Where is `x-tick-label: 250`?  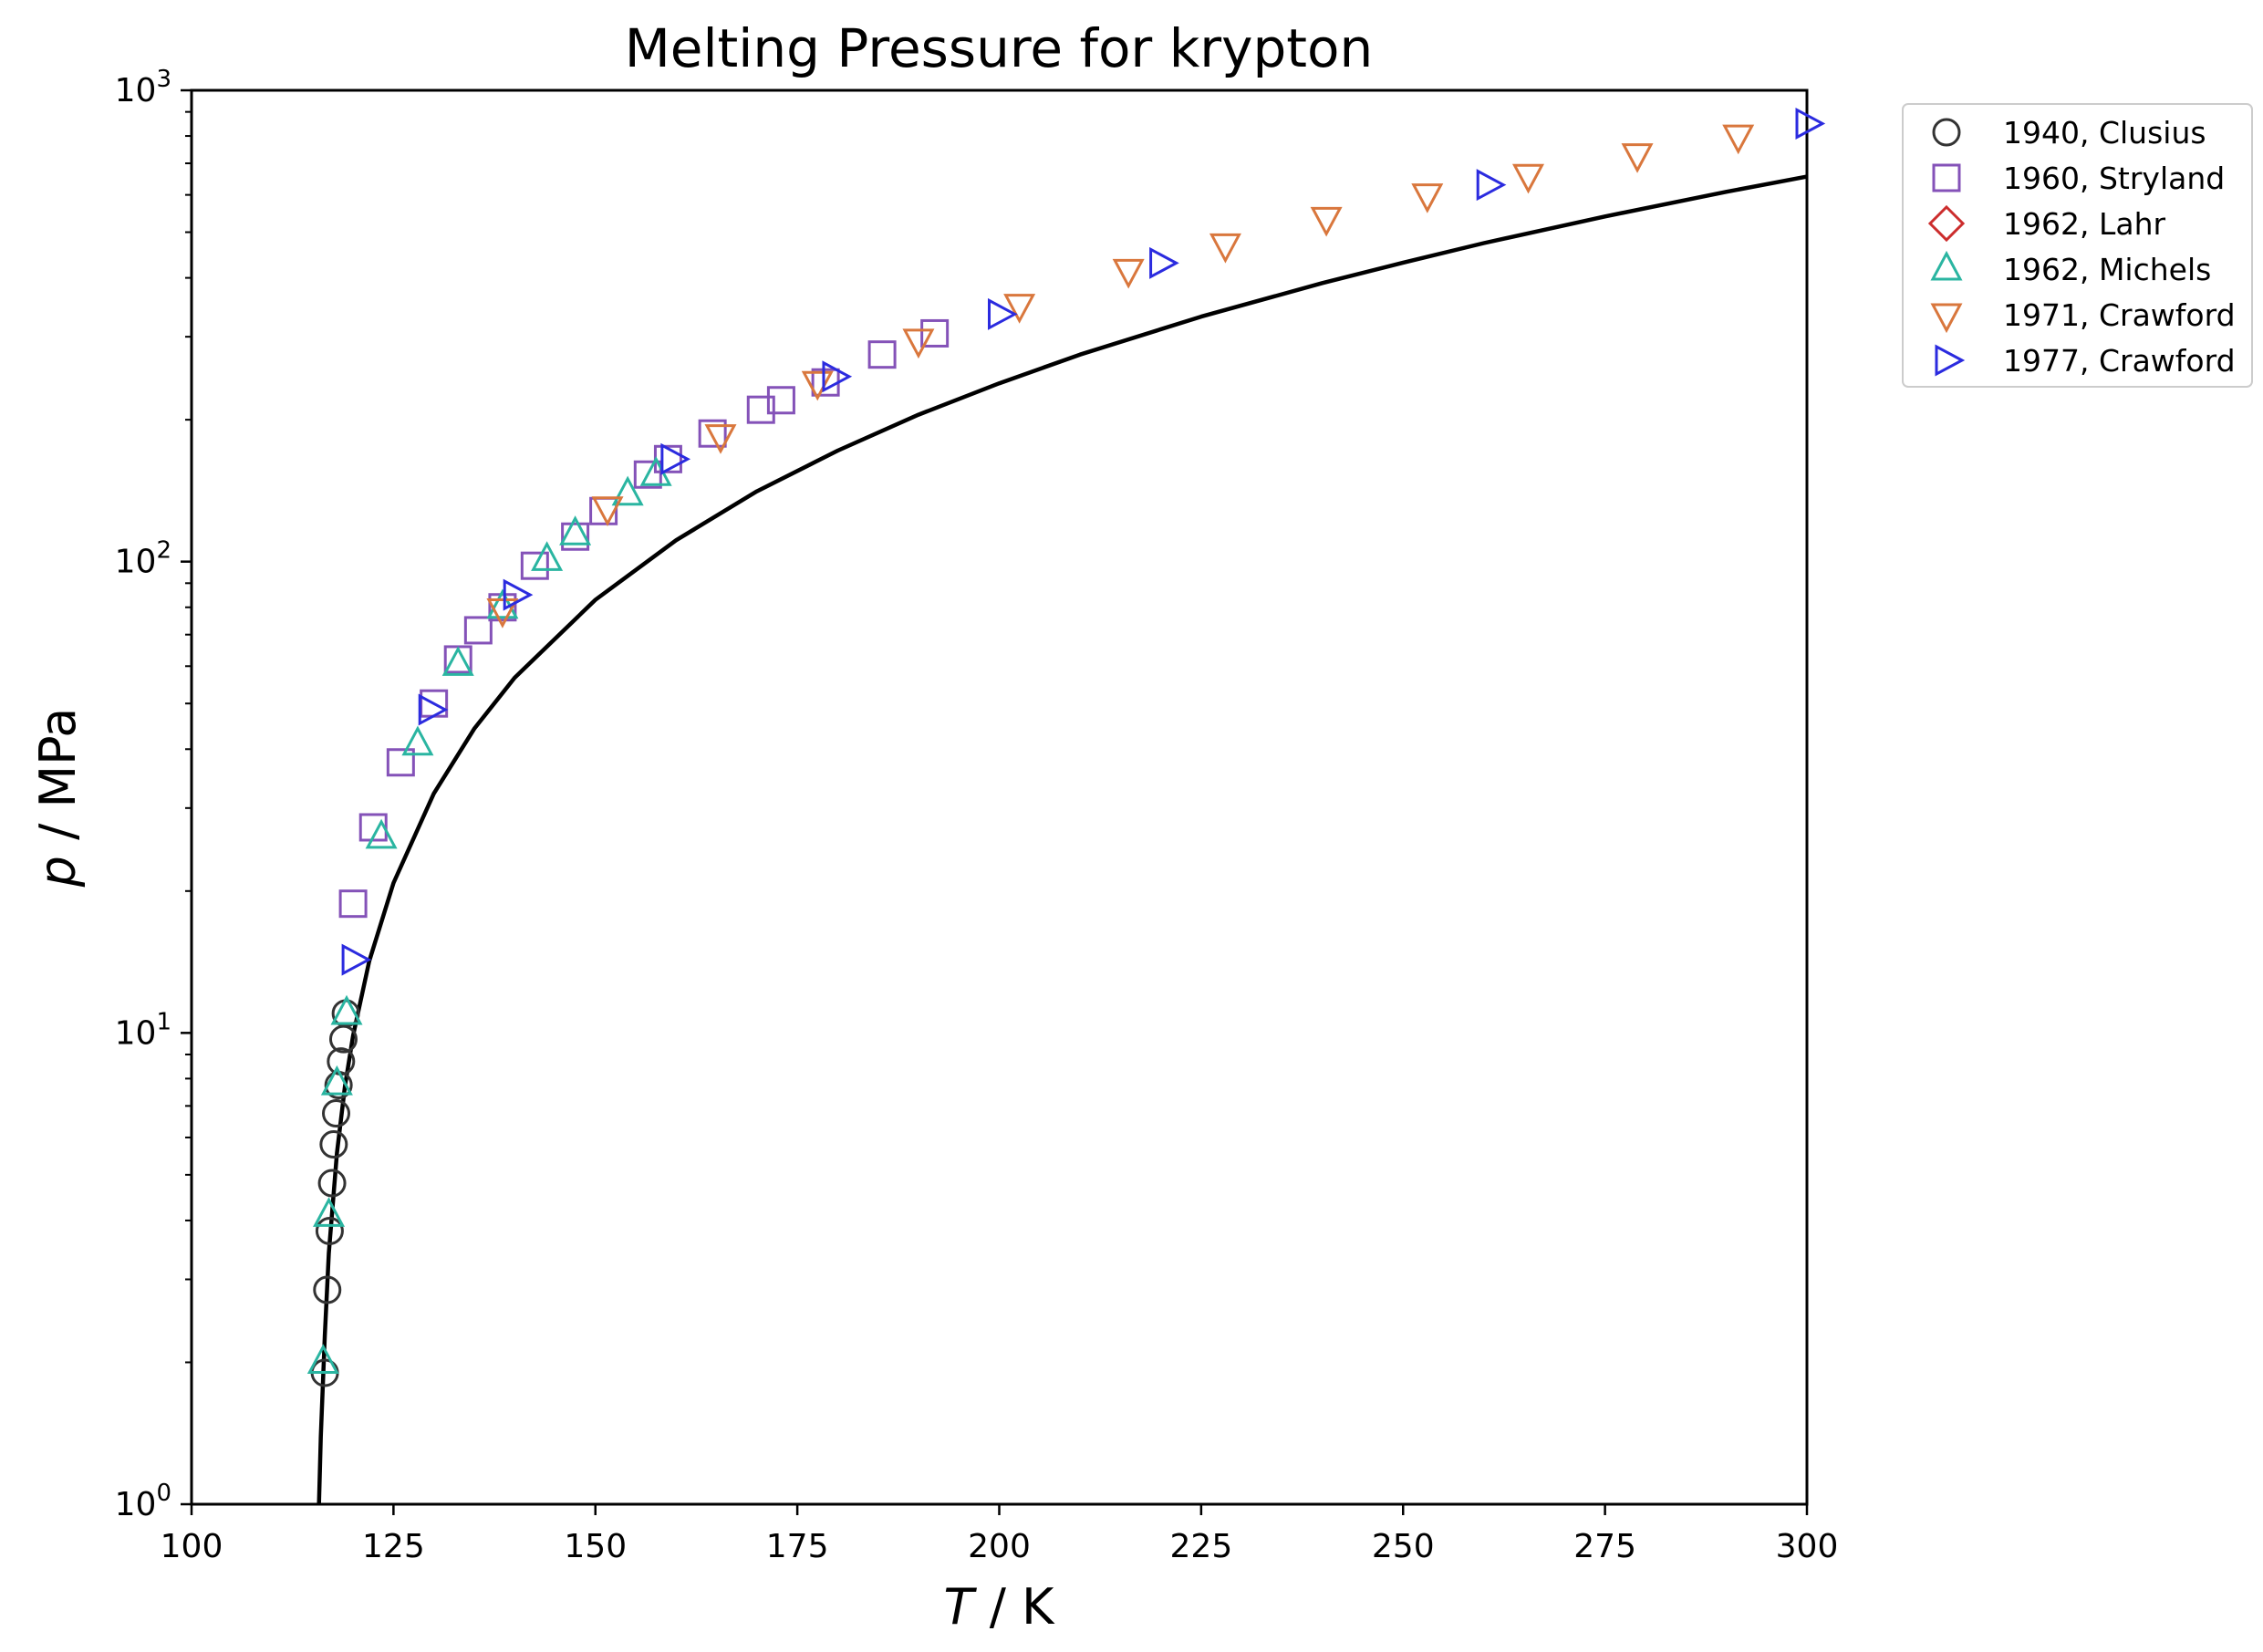
x-tick-label: 250 is located at coordinates (1403, 1547).